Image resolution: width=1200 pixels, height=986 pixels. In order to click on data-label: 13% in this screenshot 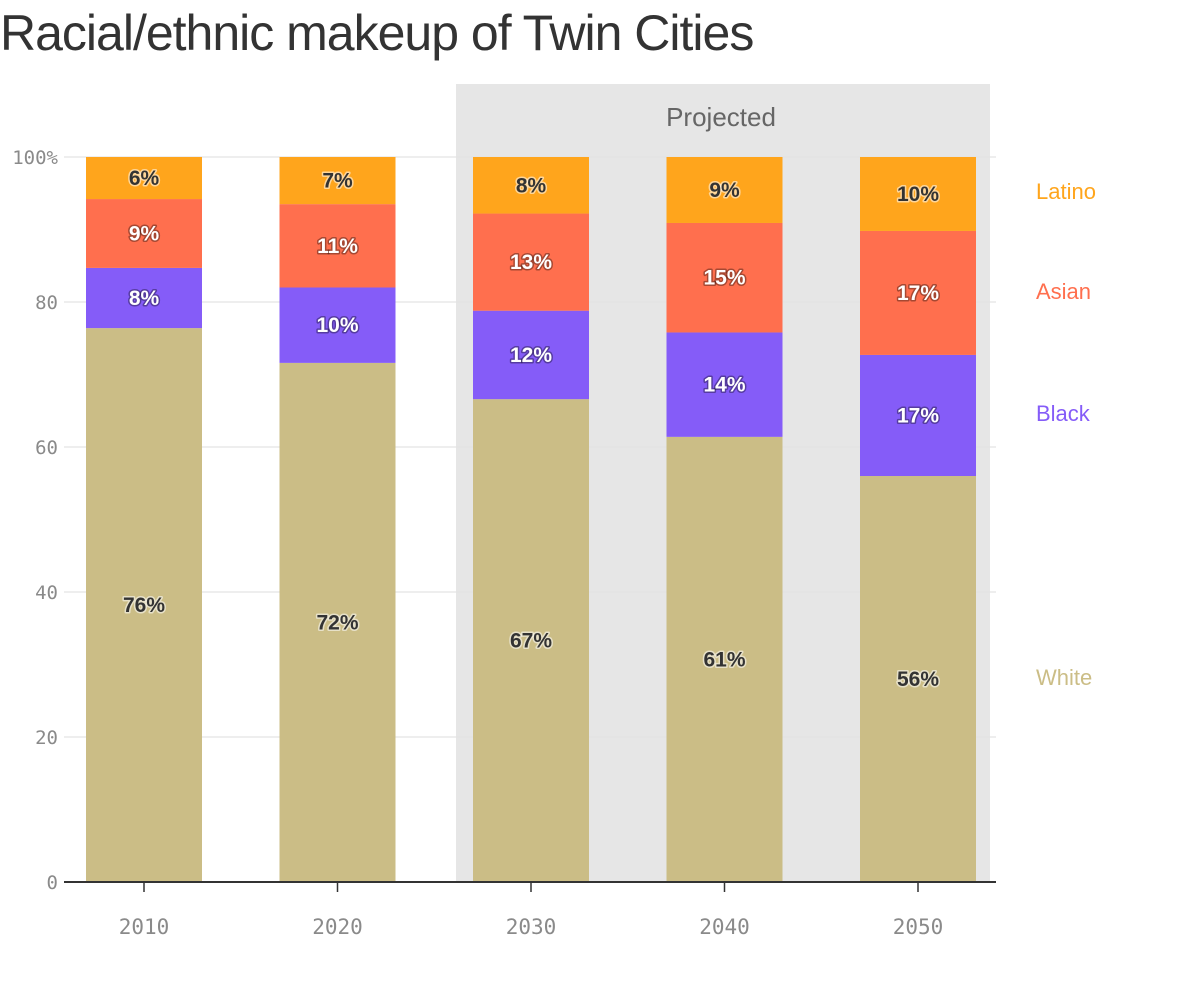, I will do `click(531, 262)`.